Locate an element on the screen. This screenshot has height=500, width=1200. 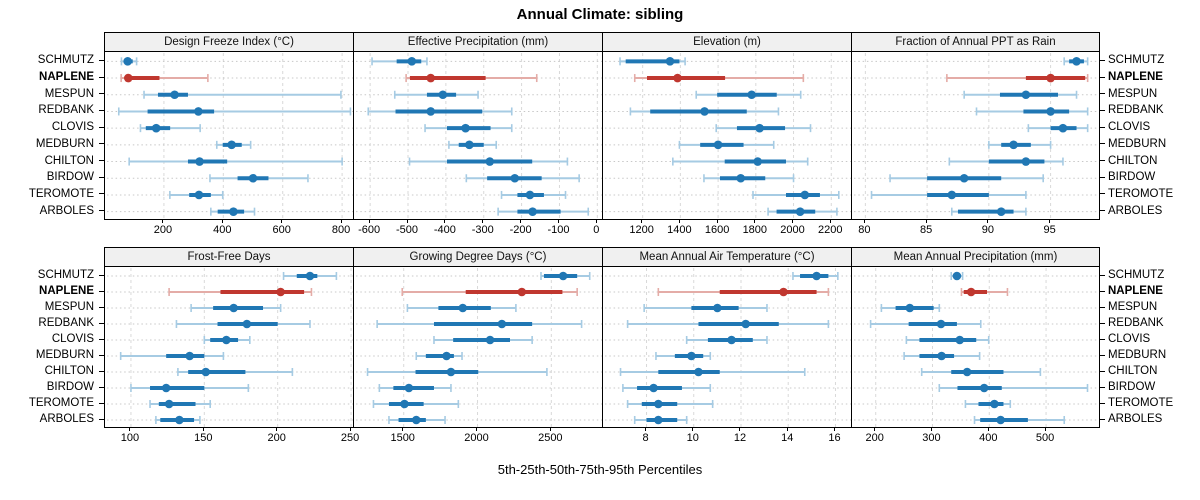
x-tick-label: 1600 is located at coordinates (717, 230).